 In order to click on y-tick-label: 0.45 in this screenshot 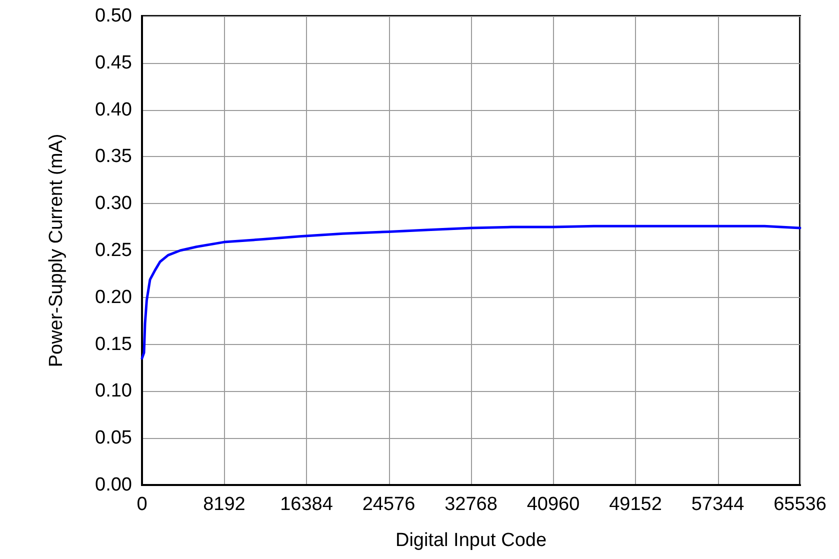, I will do `click(113, 63)`.